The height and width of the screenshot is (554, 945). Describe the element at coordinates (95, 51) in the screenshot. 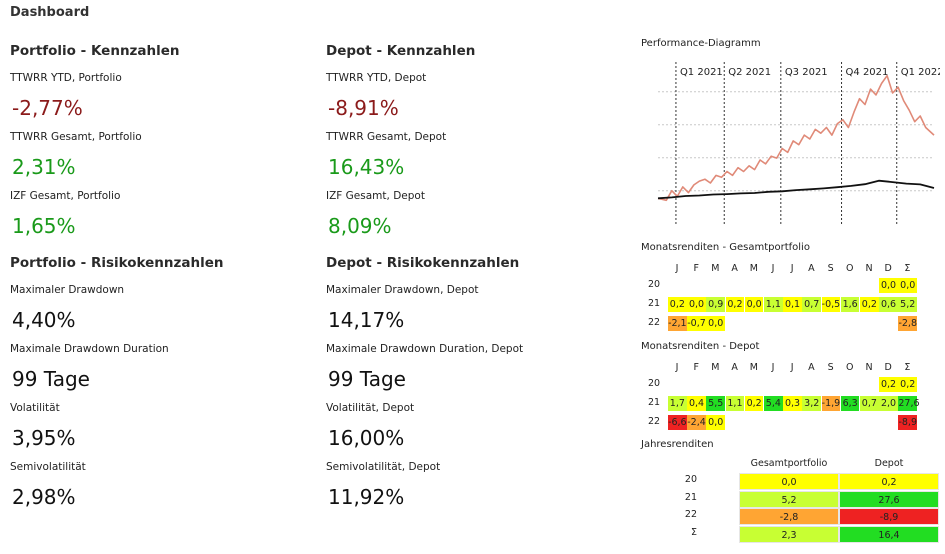

I see `portfolio-kpi-heading: Portfolio - Kennzahlen` at that location.